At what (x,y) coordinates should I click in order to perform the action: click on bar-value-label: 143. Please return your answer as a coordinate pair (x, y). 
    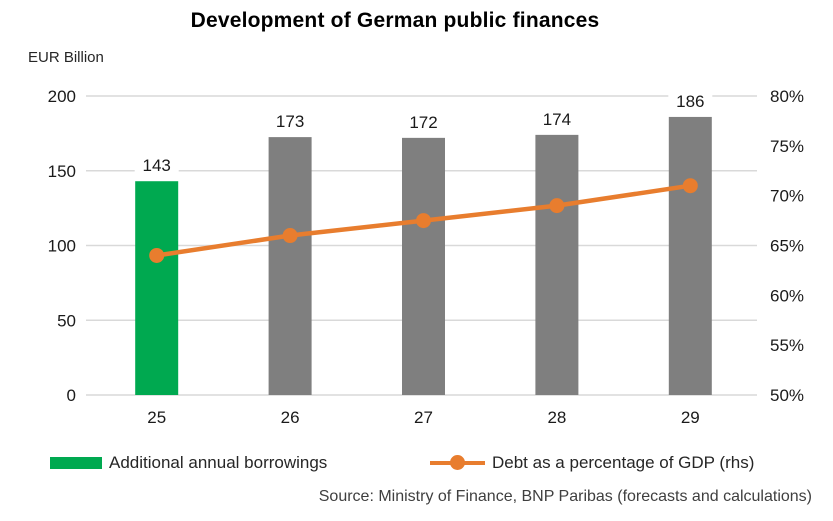
    Looking at the image, I should click on (157, 165).